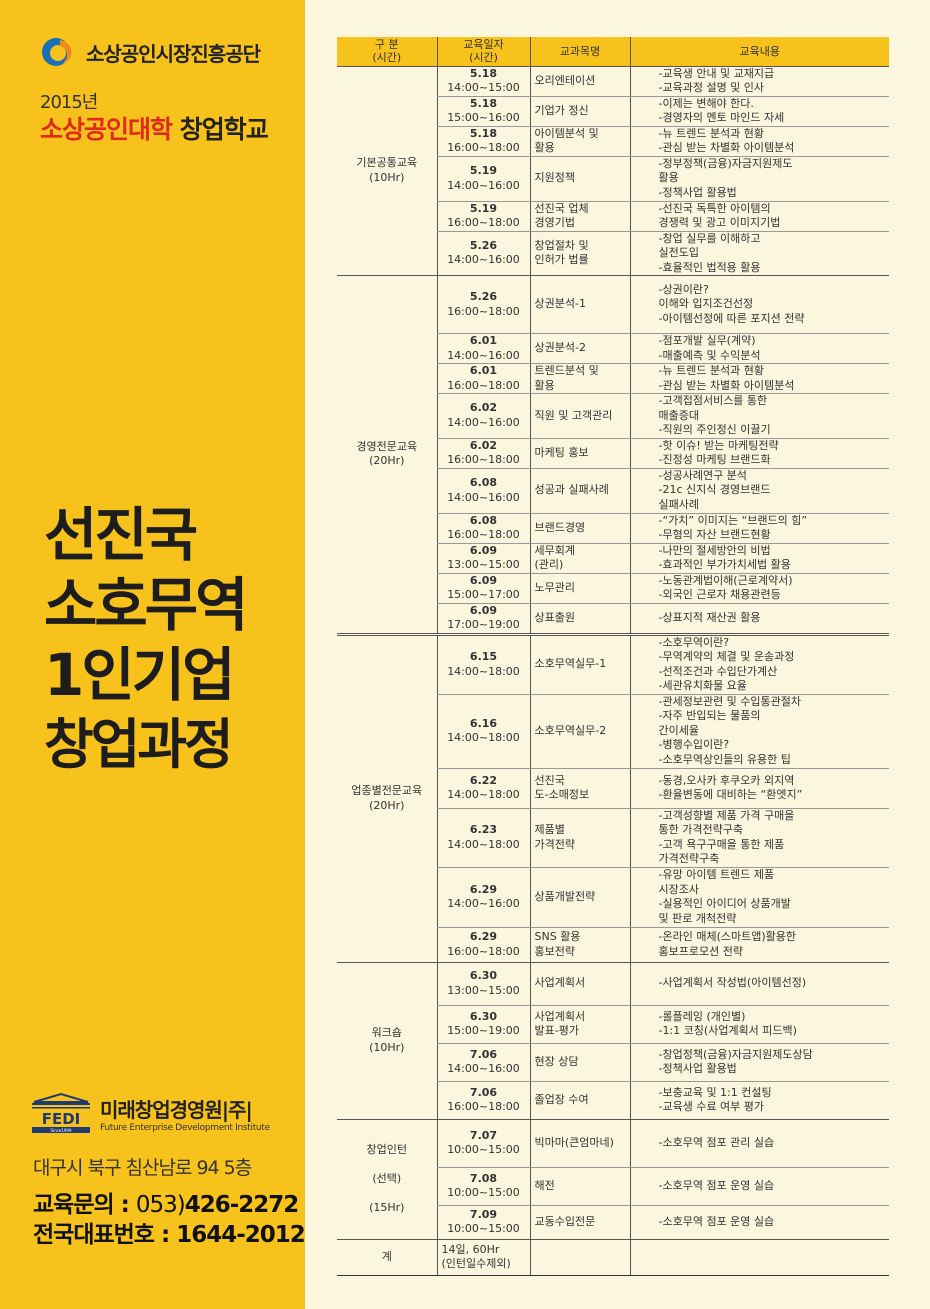  What do you see at coordinates (579, 788) in the screenshot?
I see `subject-cell: 선진국 도-소매정보` at bounding box center [579, 788].